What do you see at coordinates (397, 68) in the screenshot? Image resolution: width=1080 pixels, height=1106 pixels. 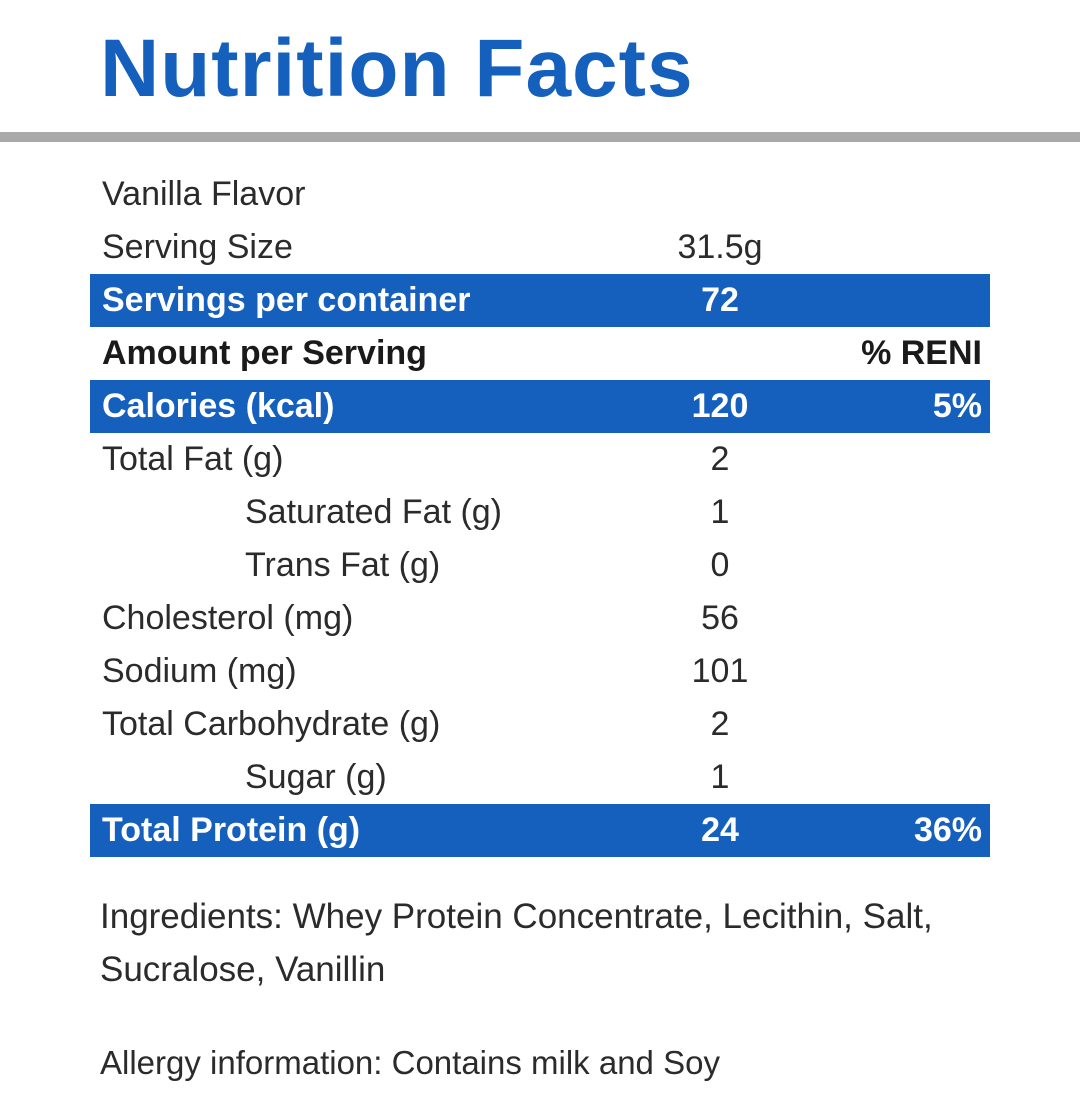 I see `page-title: Nutrition Facts` at bounding box center [397, 68].